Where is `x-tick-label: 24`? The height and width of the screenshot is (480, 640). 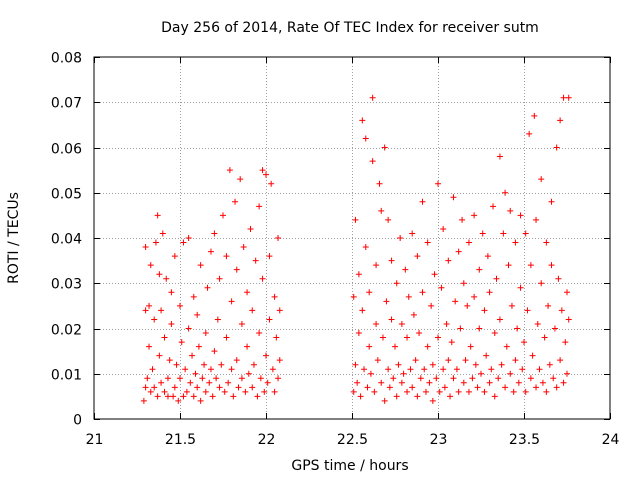 x-tick-label: 24 is located at coordinates (611, 440).